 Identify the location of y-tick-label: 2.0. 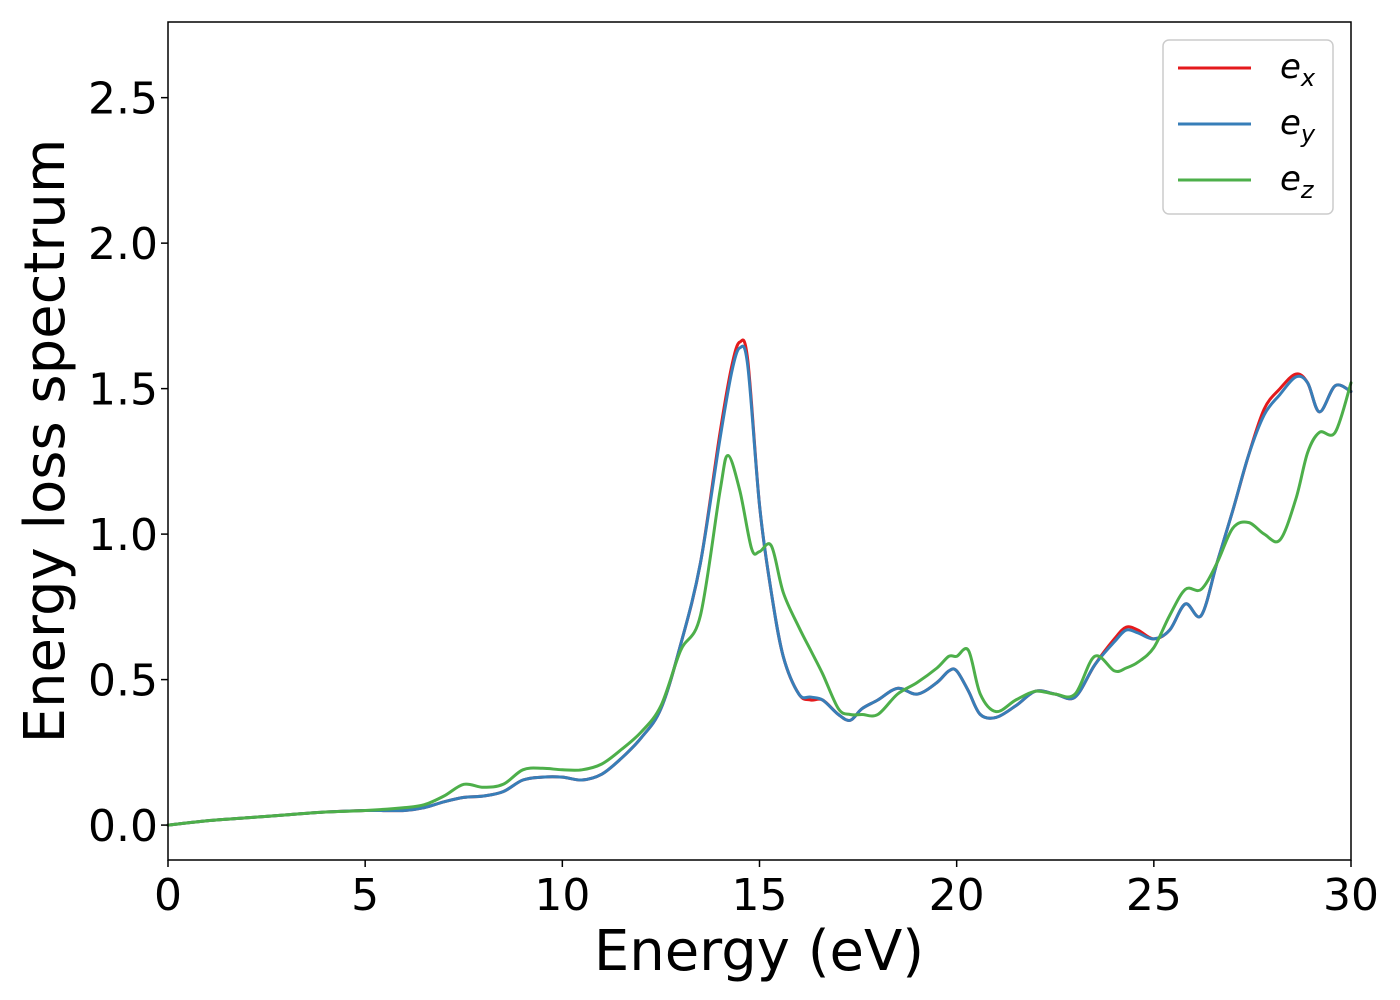
(123, 244).